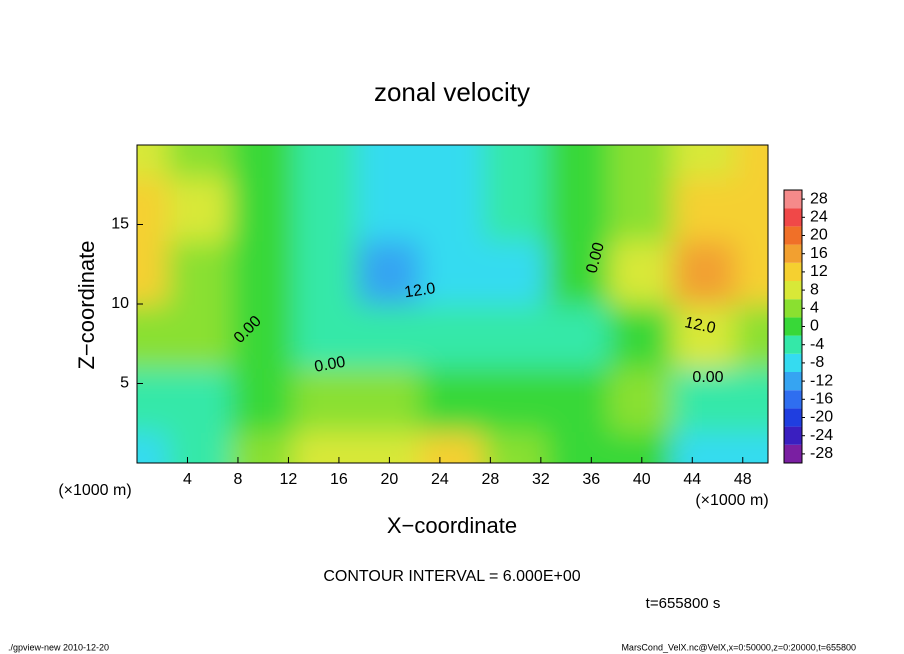 This screenshot has width=904, height=654. What do you see at coordinates (86, 304) in the screenshot?
I see `y-axis-label: Z−coordinate` at bounding box center [86, 304].